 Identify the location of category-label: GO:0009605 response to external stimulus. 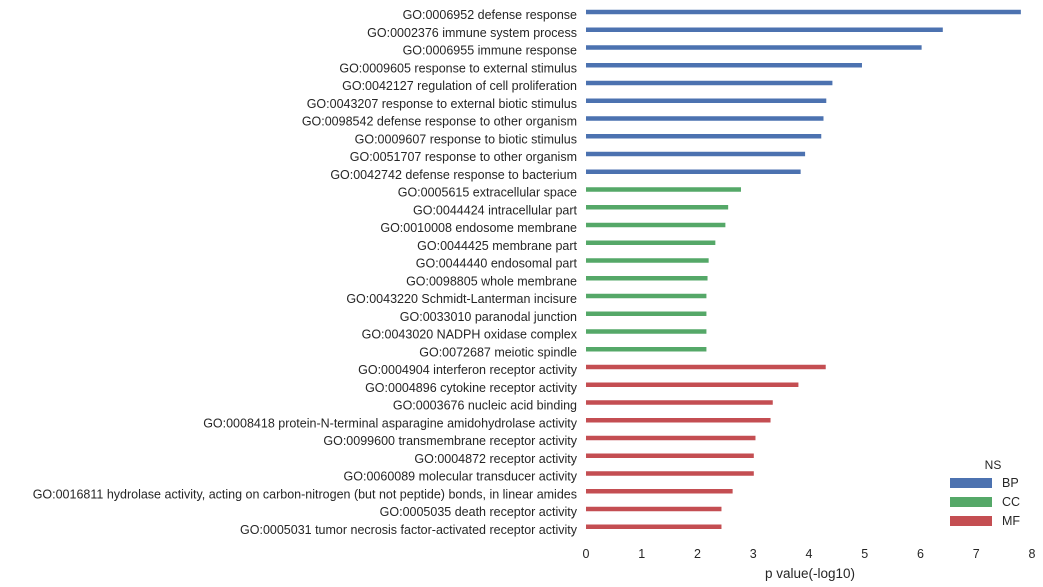
(458, 68).